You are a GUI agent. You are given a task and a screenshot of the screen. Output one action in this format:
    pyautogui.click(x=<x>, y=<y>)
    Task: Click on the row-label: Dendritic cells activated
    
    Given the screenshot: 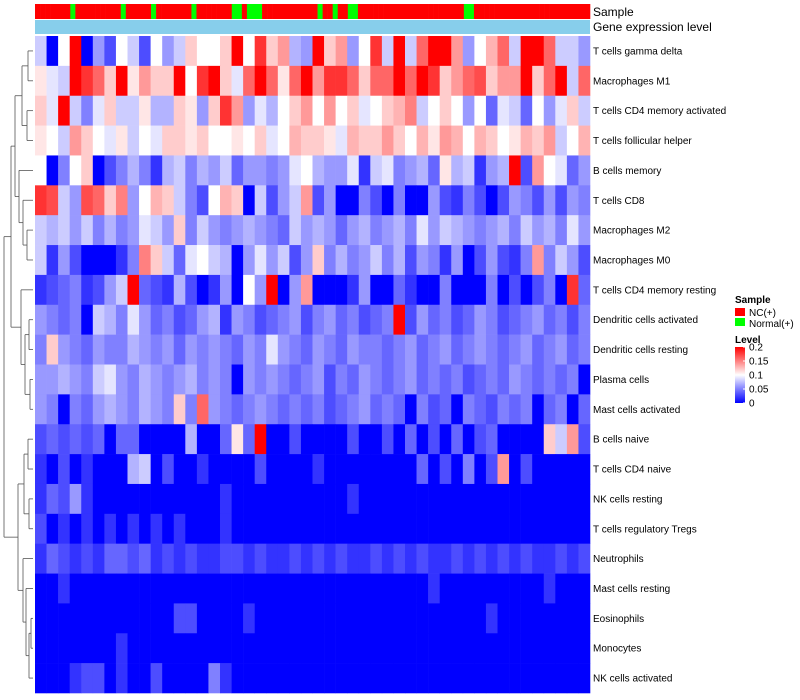 What is the action you would take?
    pyautogui.click(x=645, y=320)
    